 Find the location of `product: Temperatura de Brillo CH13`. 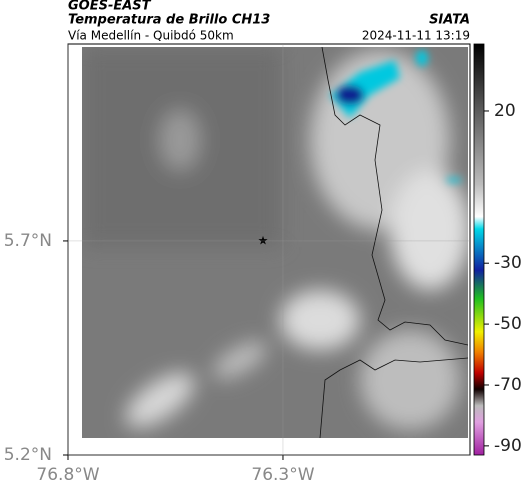

product: Temperatura de Brillo CH13 is located at coordinates (169, 20).